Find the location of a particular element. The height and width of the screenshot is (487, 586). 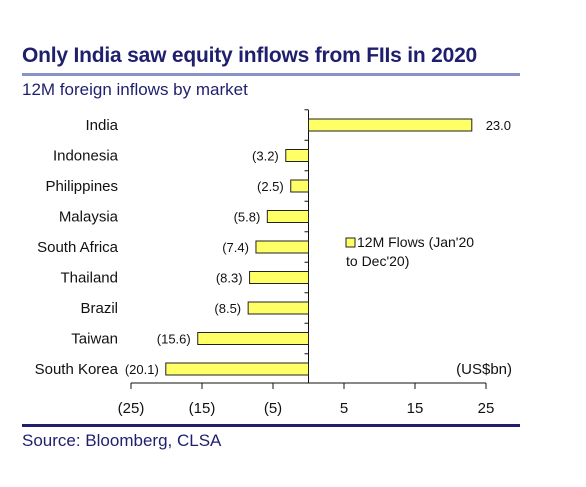

x-tick-label: (25) is located at coordinates (131, 408).